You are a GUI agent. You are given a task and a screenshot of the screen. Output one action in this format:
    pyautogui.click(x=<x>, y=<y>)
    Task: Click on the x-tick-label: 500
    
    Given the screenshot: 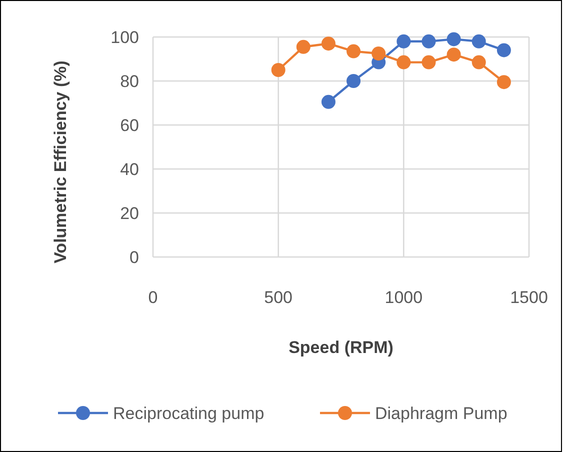 What is the action you would take?
    pyautogui.click(x=278, y=297)
    